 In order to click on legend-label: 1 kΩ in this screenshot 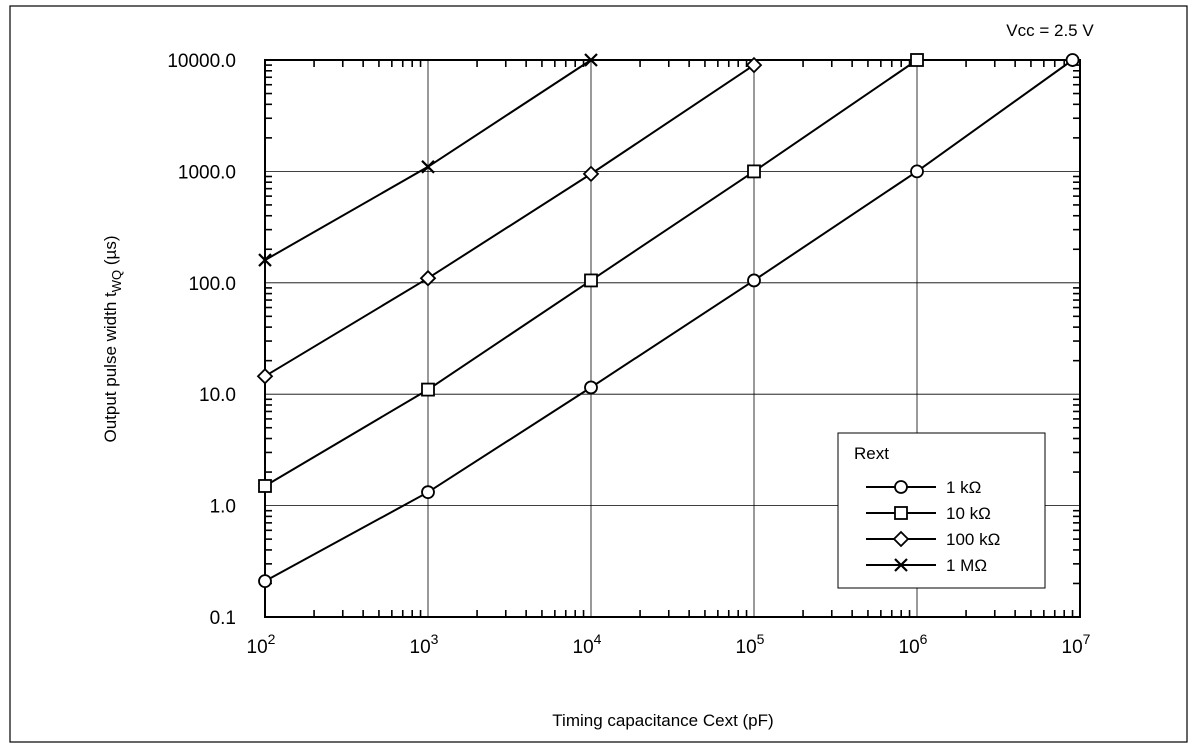, I will do `click(963, 487)`.